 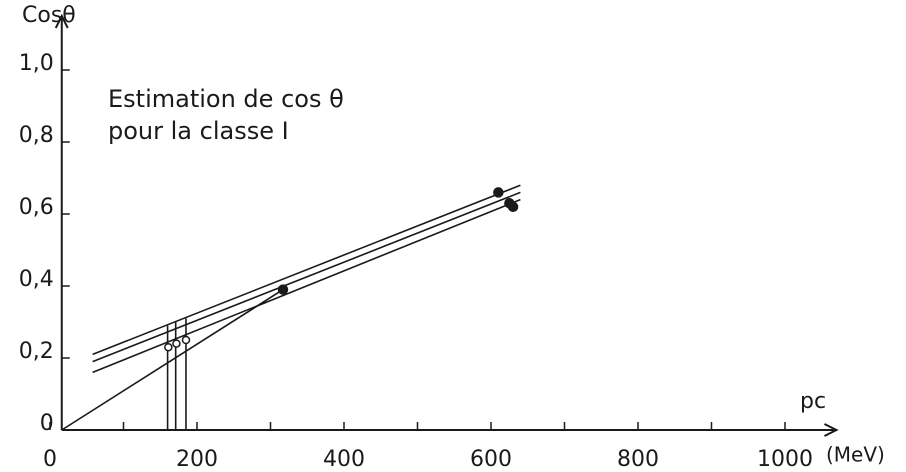 I want to click on x-axis-label: pc, so click(x=813, y=401).